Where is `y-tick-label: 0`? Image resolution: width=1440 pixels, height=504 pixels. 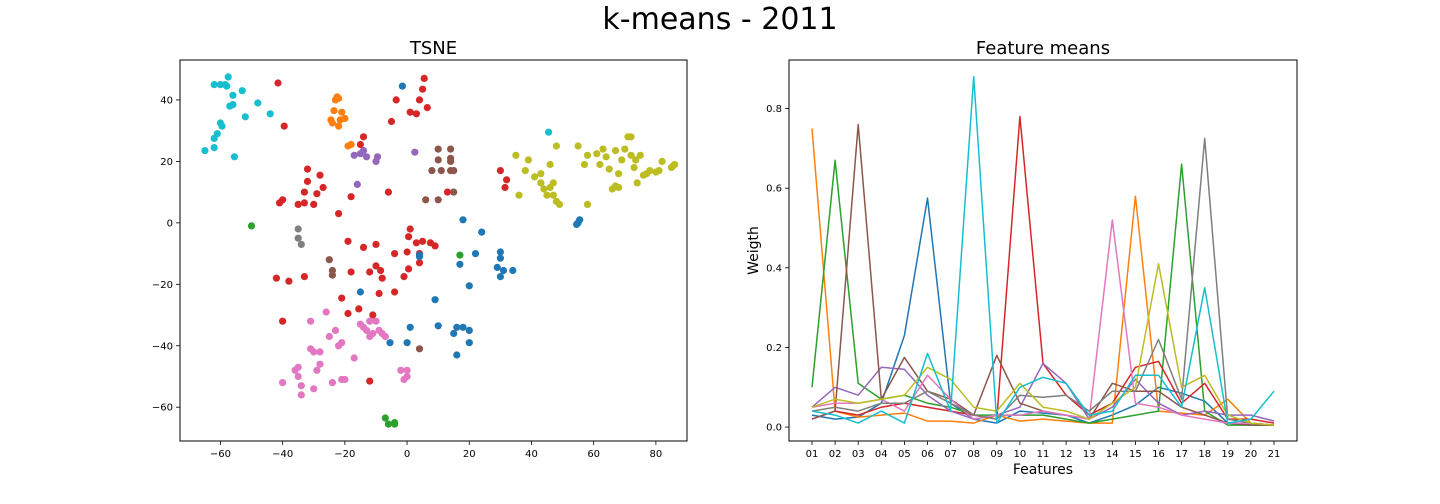 y-tick-label: 0 is located at coordinates (170, 223).